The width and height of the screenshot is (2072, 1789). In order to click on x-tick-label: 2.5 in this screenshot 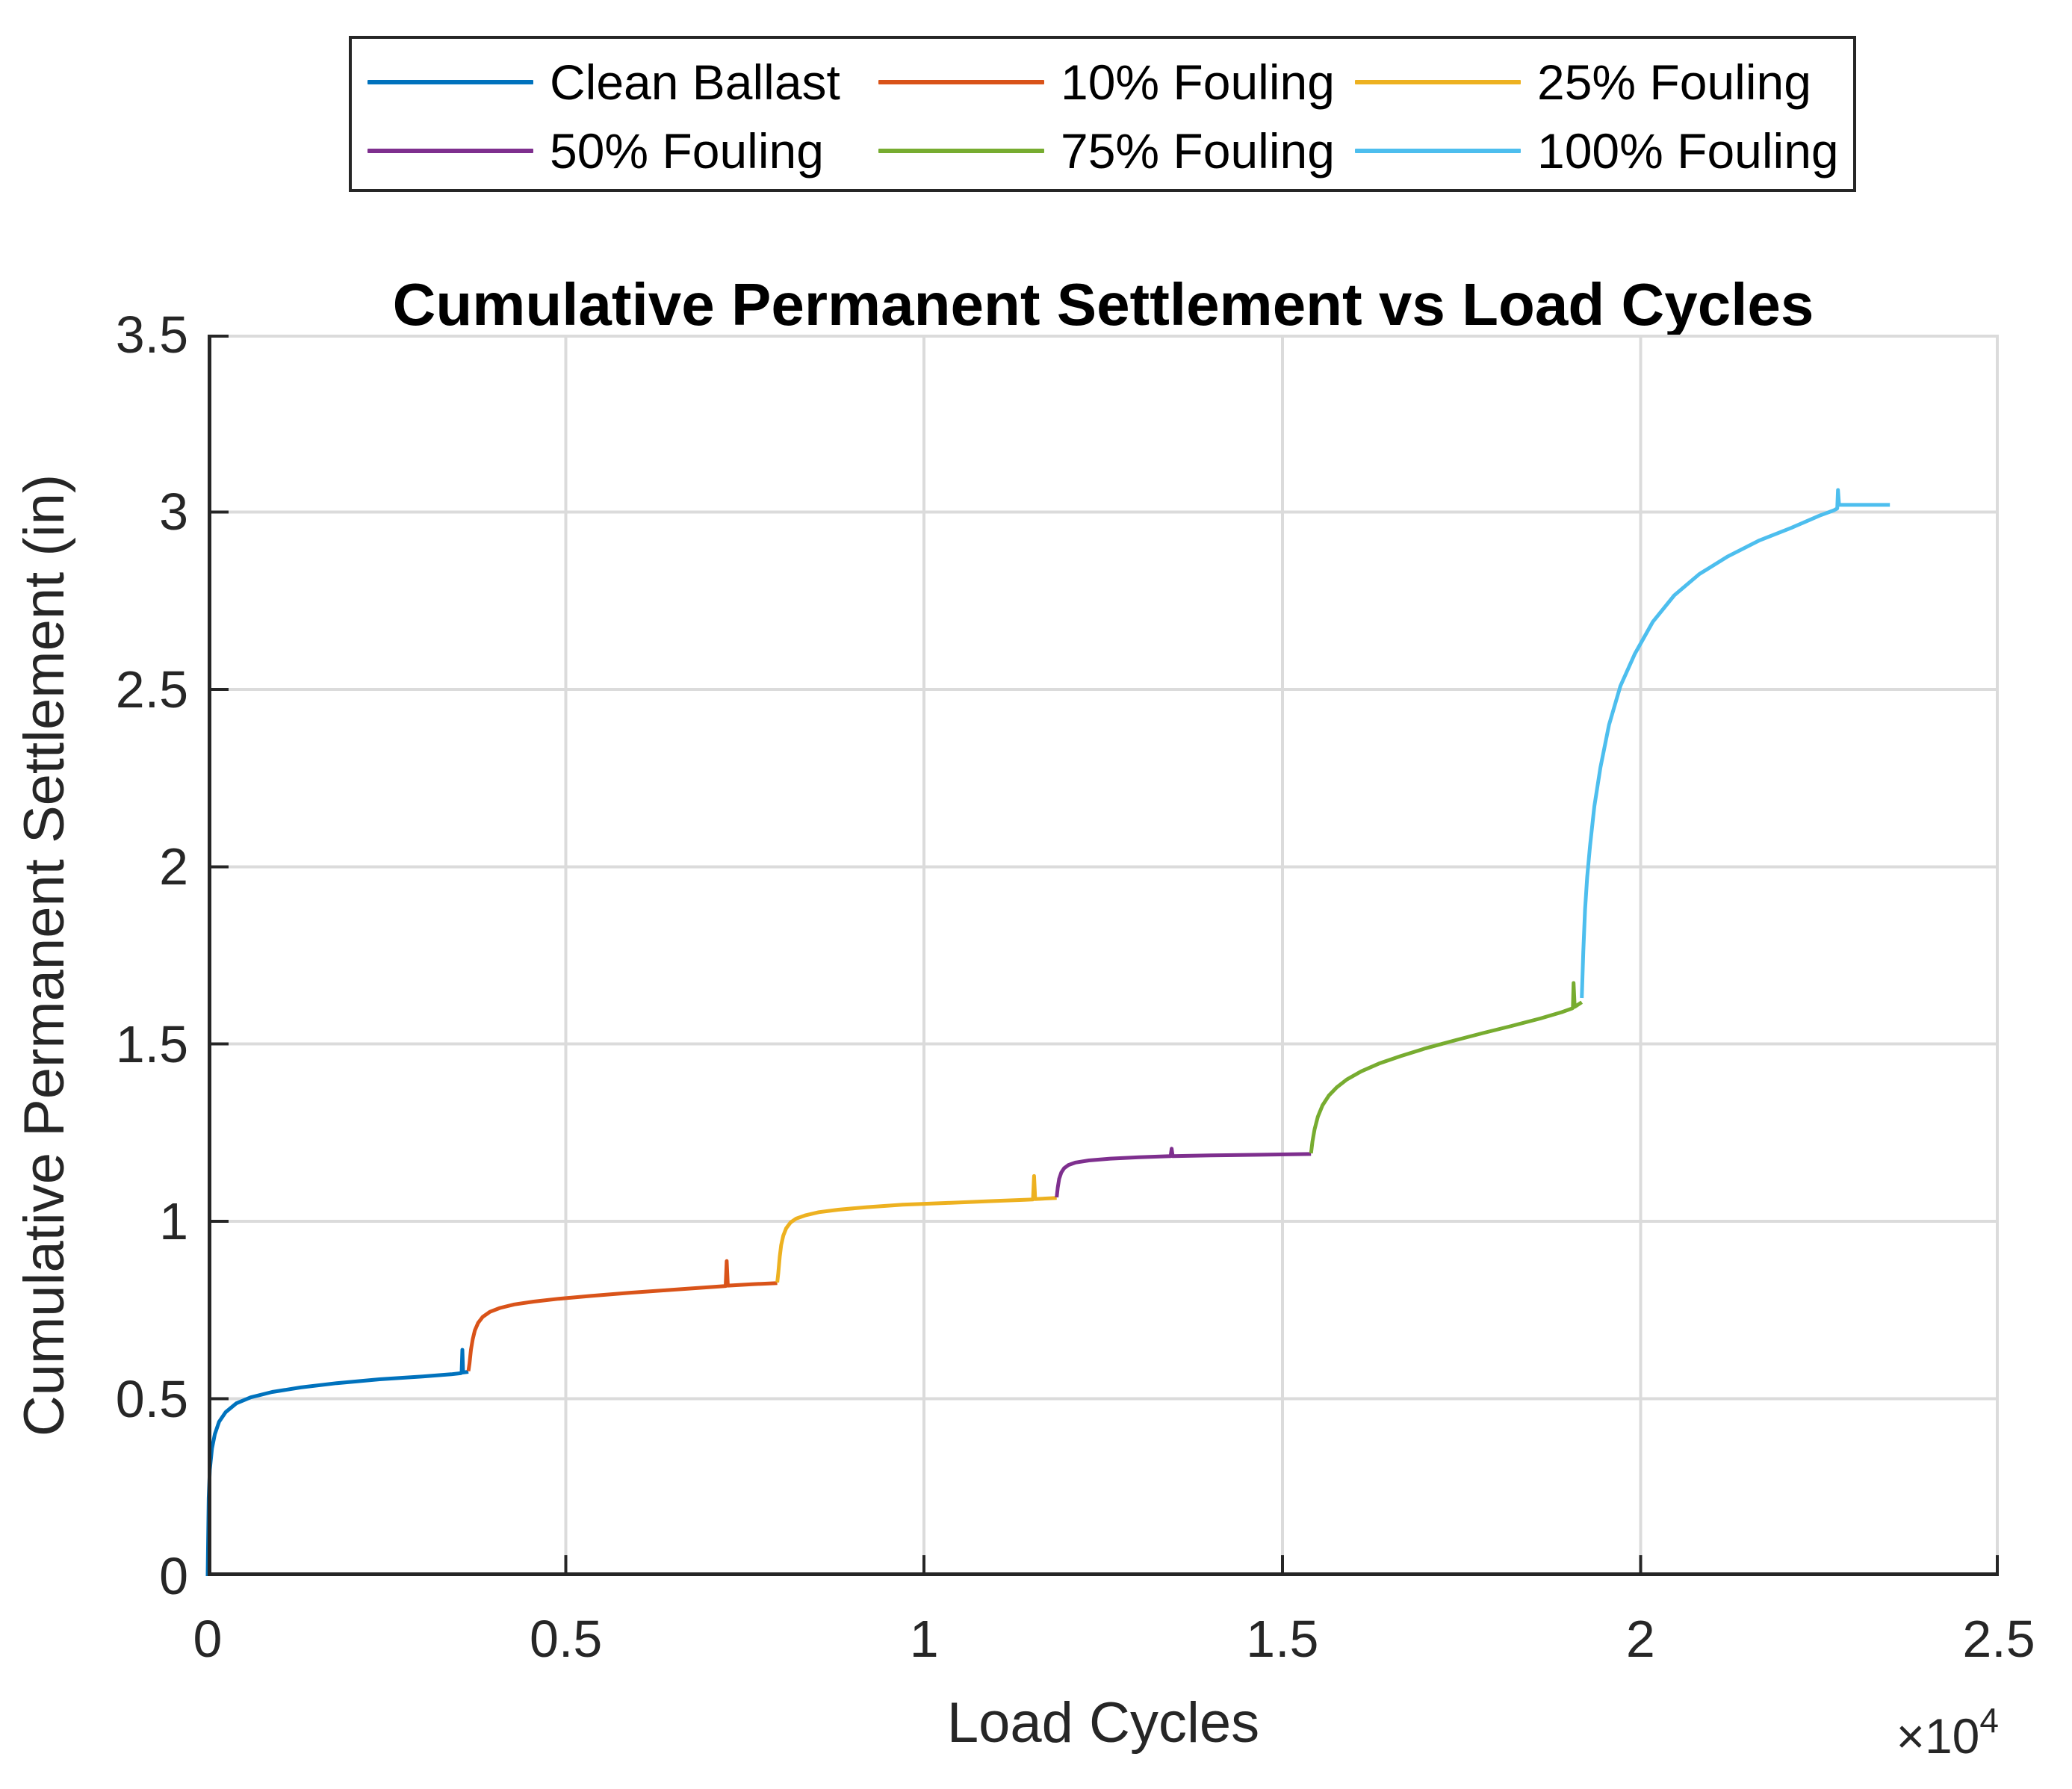, I will do `click(1998, 1639)`.